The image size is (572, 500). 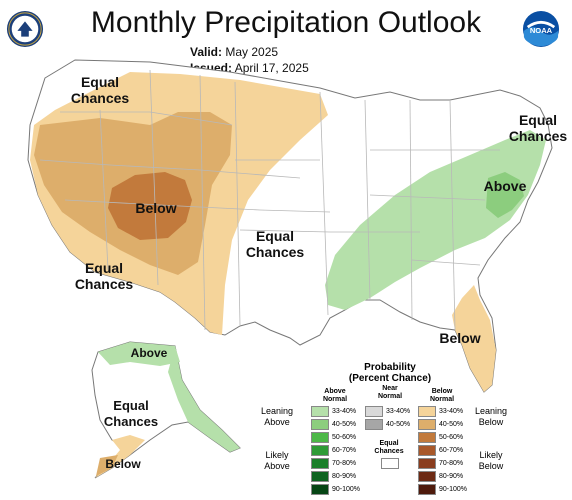 I want to click on legend-below-row: 50-60%, so click(x=440, y=437).